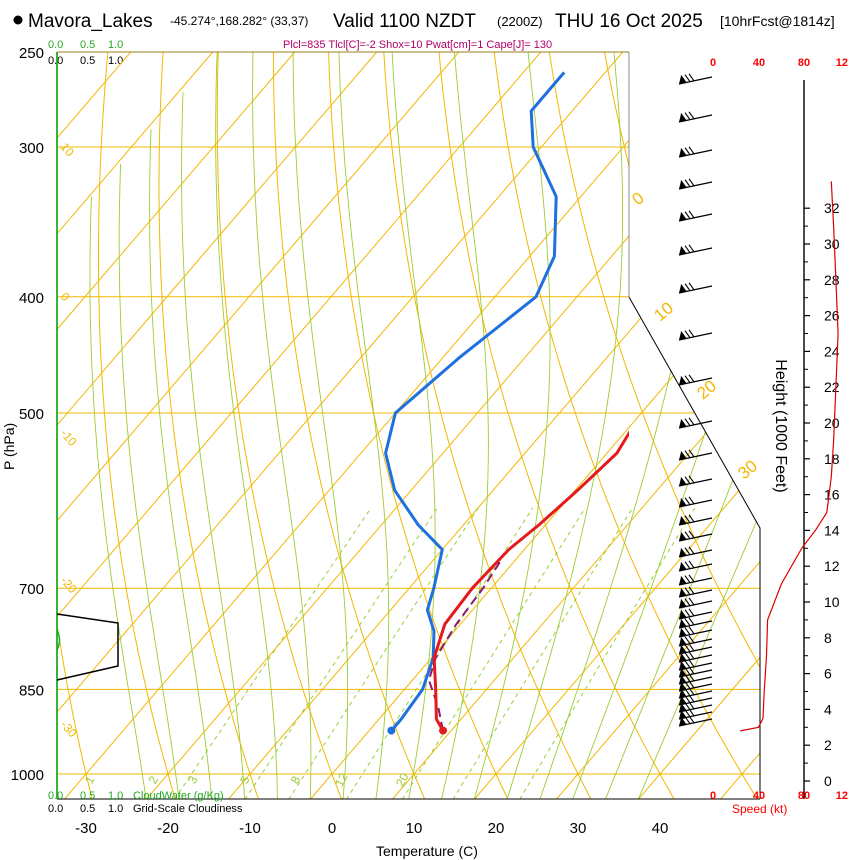  Describe the element at coordinates (87, 45) in the screenshot. I see `cloudwater-tick-top-1: 0.5` at that location.